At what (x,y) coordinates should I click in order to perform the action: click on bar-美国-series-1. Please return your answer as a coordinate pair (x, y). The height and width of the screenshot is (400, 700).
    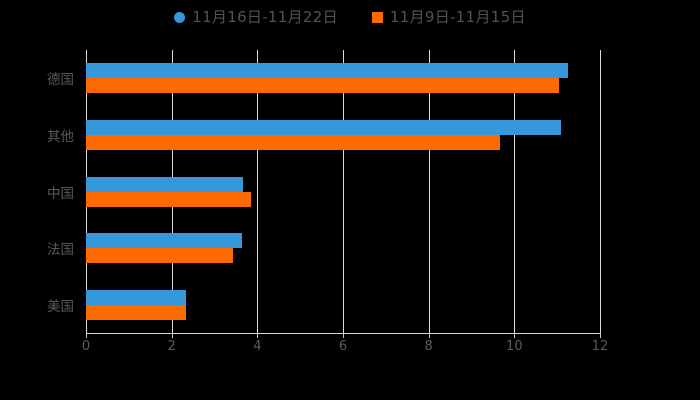
    Looking at the image, I should click on (136, 312).